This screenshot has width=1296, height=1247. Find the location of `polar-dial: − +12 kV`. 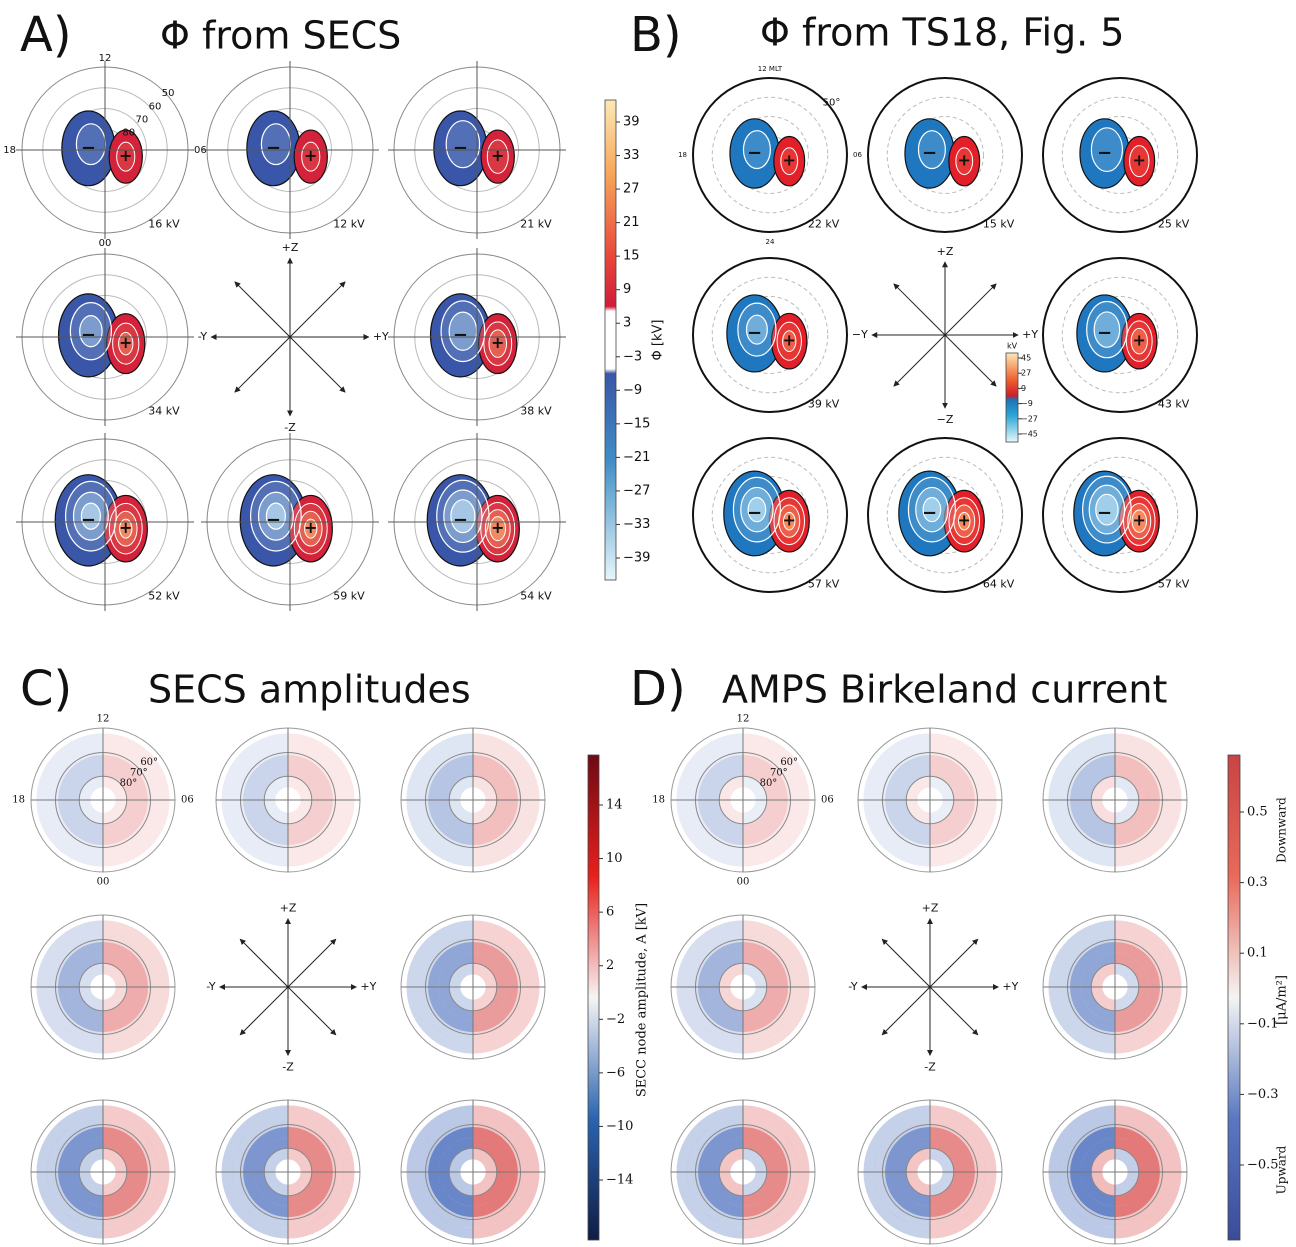

polar-dial: − +12 kV is located at coordinates (290, 150).